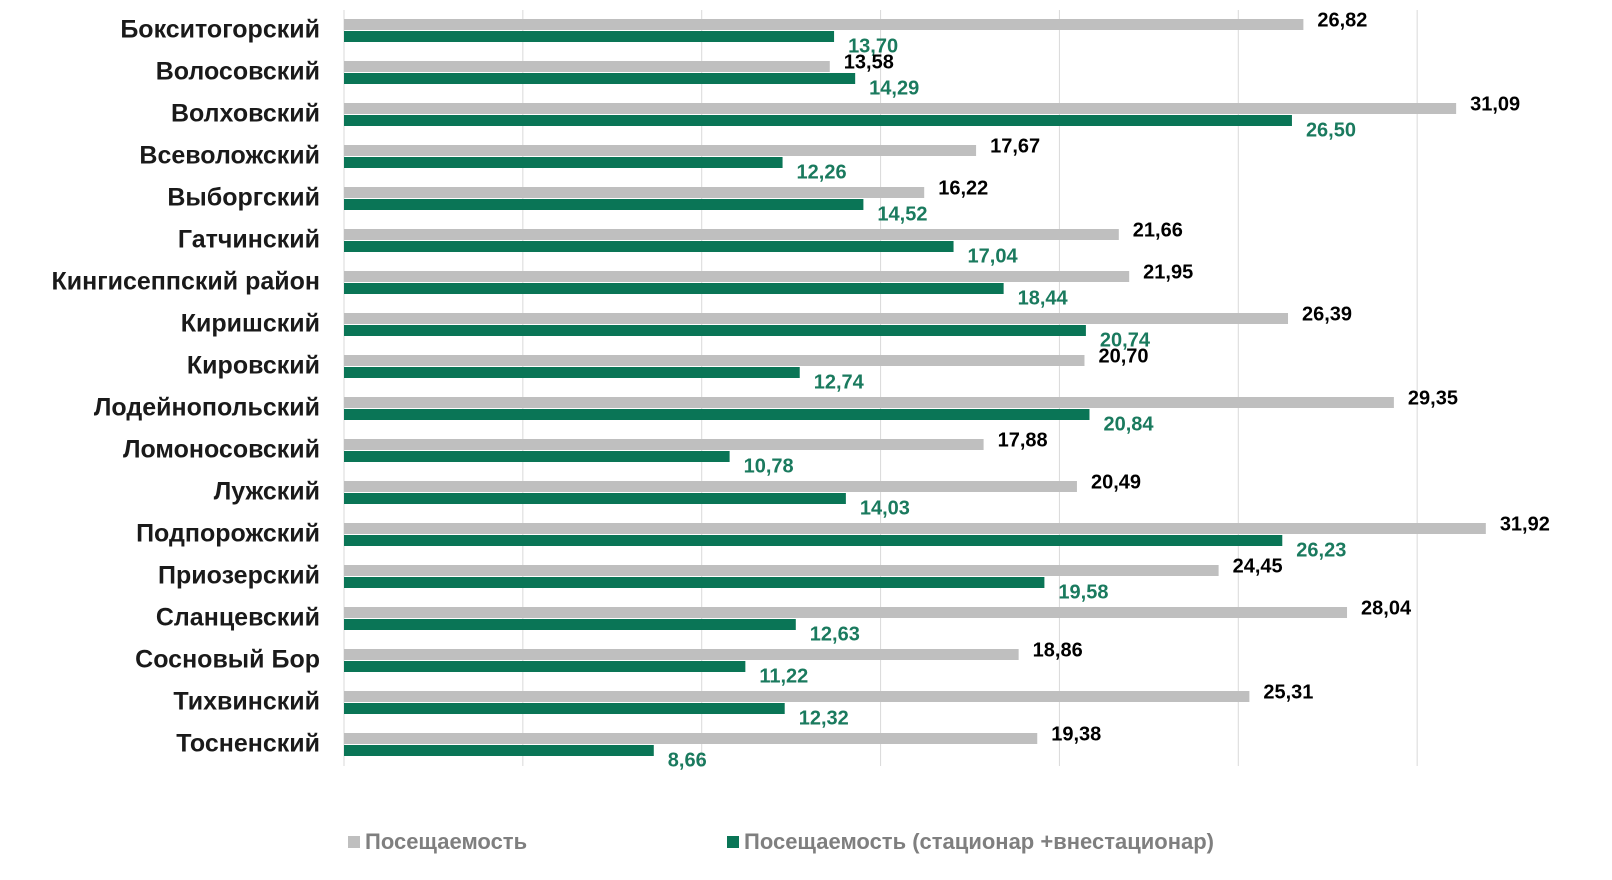 This screenshot has width=1612, height=880. What do you see at coordinates (446, 841) in the screenshot?
I see `legend-label: Посещаемость` at bounding box center [446, 841].